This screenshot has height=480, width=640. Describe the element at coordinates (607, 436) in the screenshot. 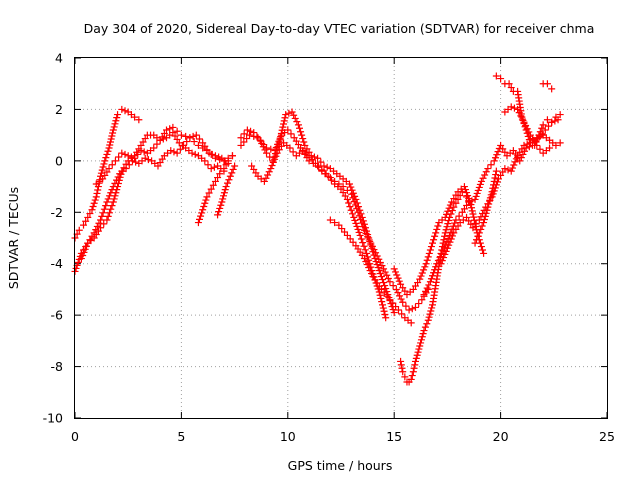

I see `x-tick-label: 25` at that location.